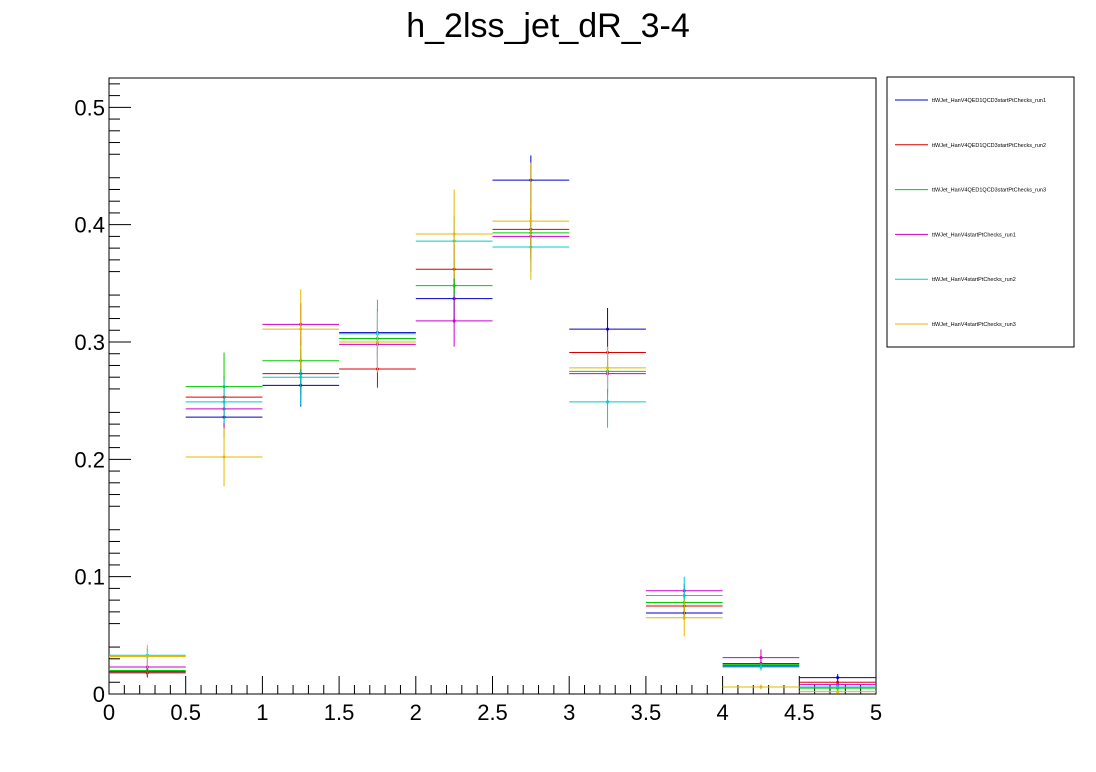  I want to click on y-tick-label: 0.4, so click(89, 225).